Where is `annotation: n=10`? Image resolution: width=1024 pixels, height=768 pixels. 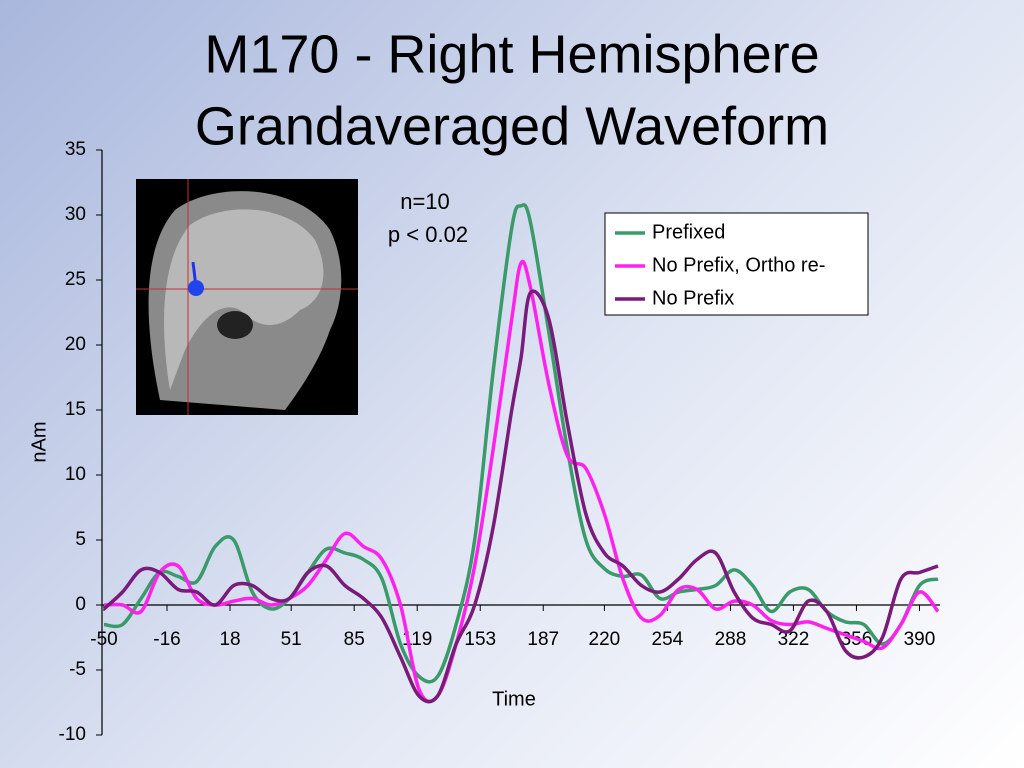 annotation: n=10 is located at coordinates (425, 201).